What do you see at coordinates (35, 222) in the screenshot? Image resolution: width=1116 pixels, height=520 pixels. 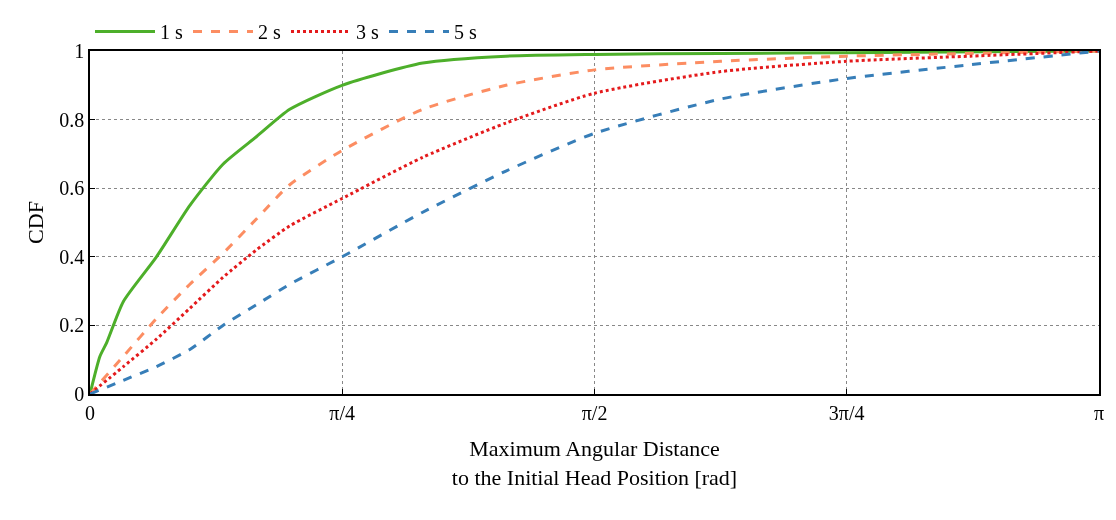 I see `y-axis-title: CDF` at bounding box center [35, 222].